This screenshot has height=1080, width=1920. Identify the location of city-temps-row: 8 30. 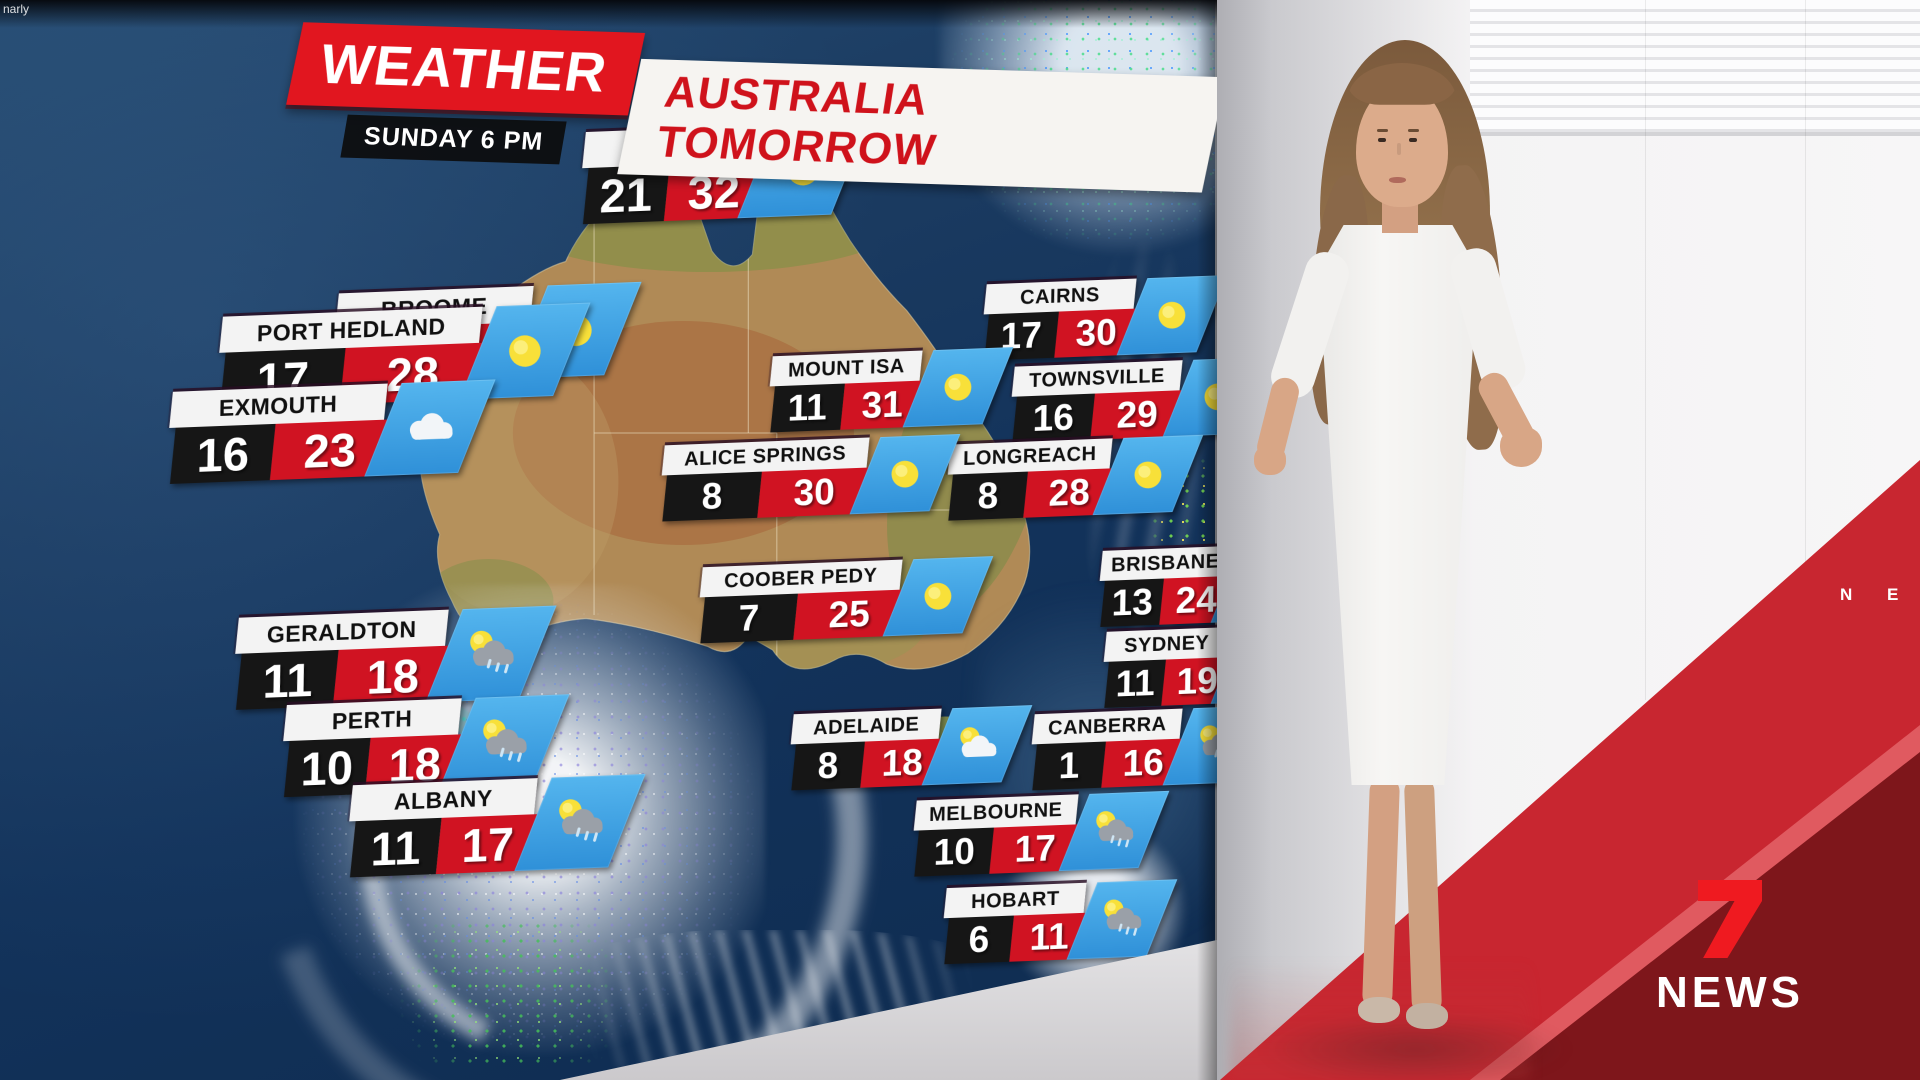
(767, 494).